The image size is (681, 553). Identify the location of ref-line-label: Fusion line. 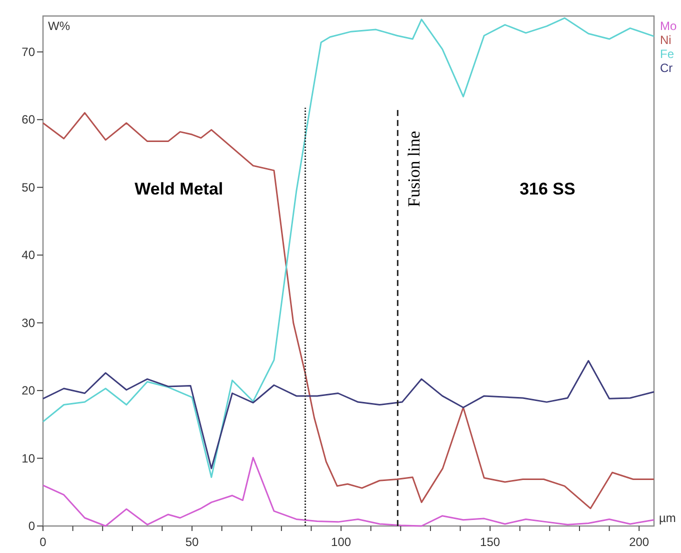
(414, 169).